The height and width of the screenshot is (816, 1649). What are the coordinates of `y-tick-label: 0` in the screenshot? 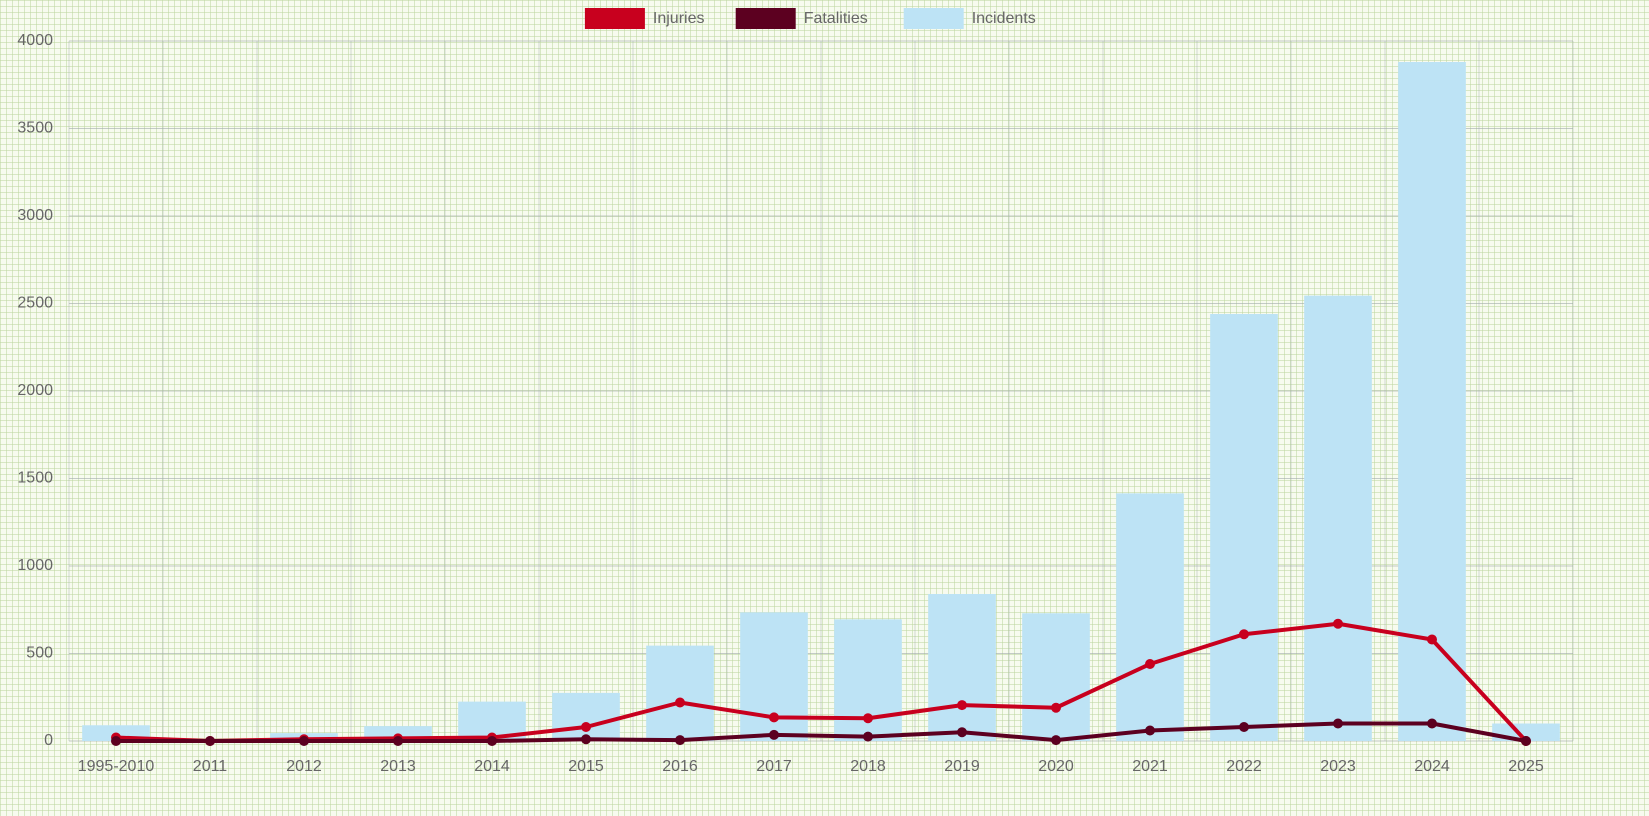 It's located at (48, 740).